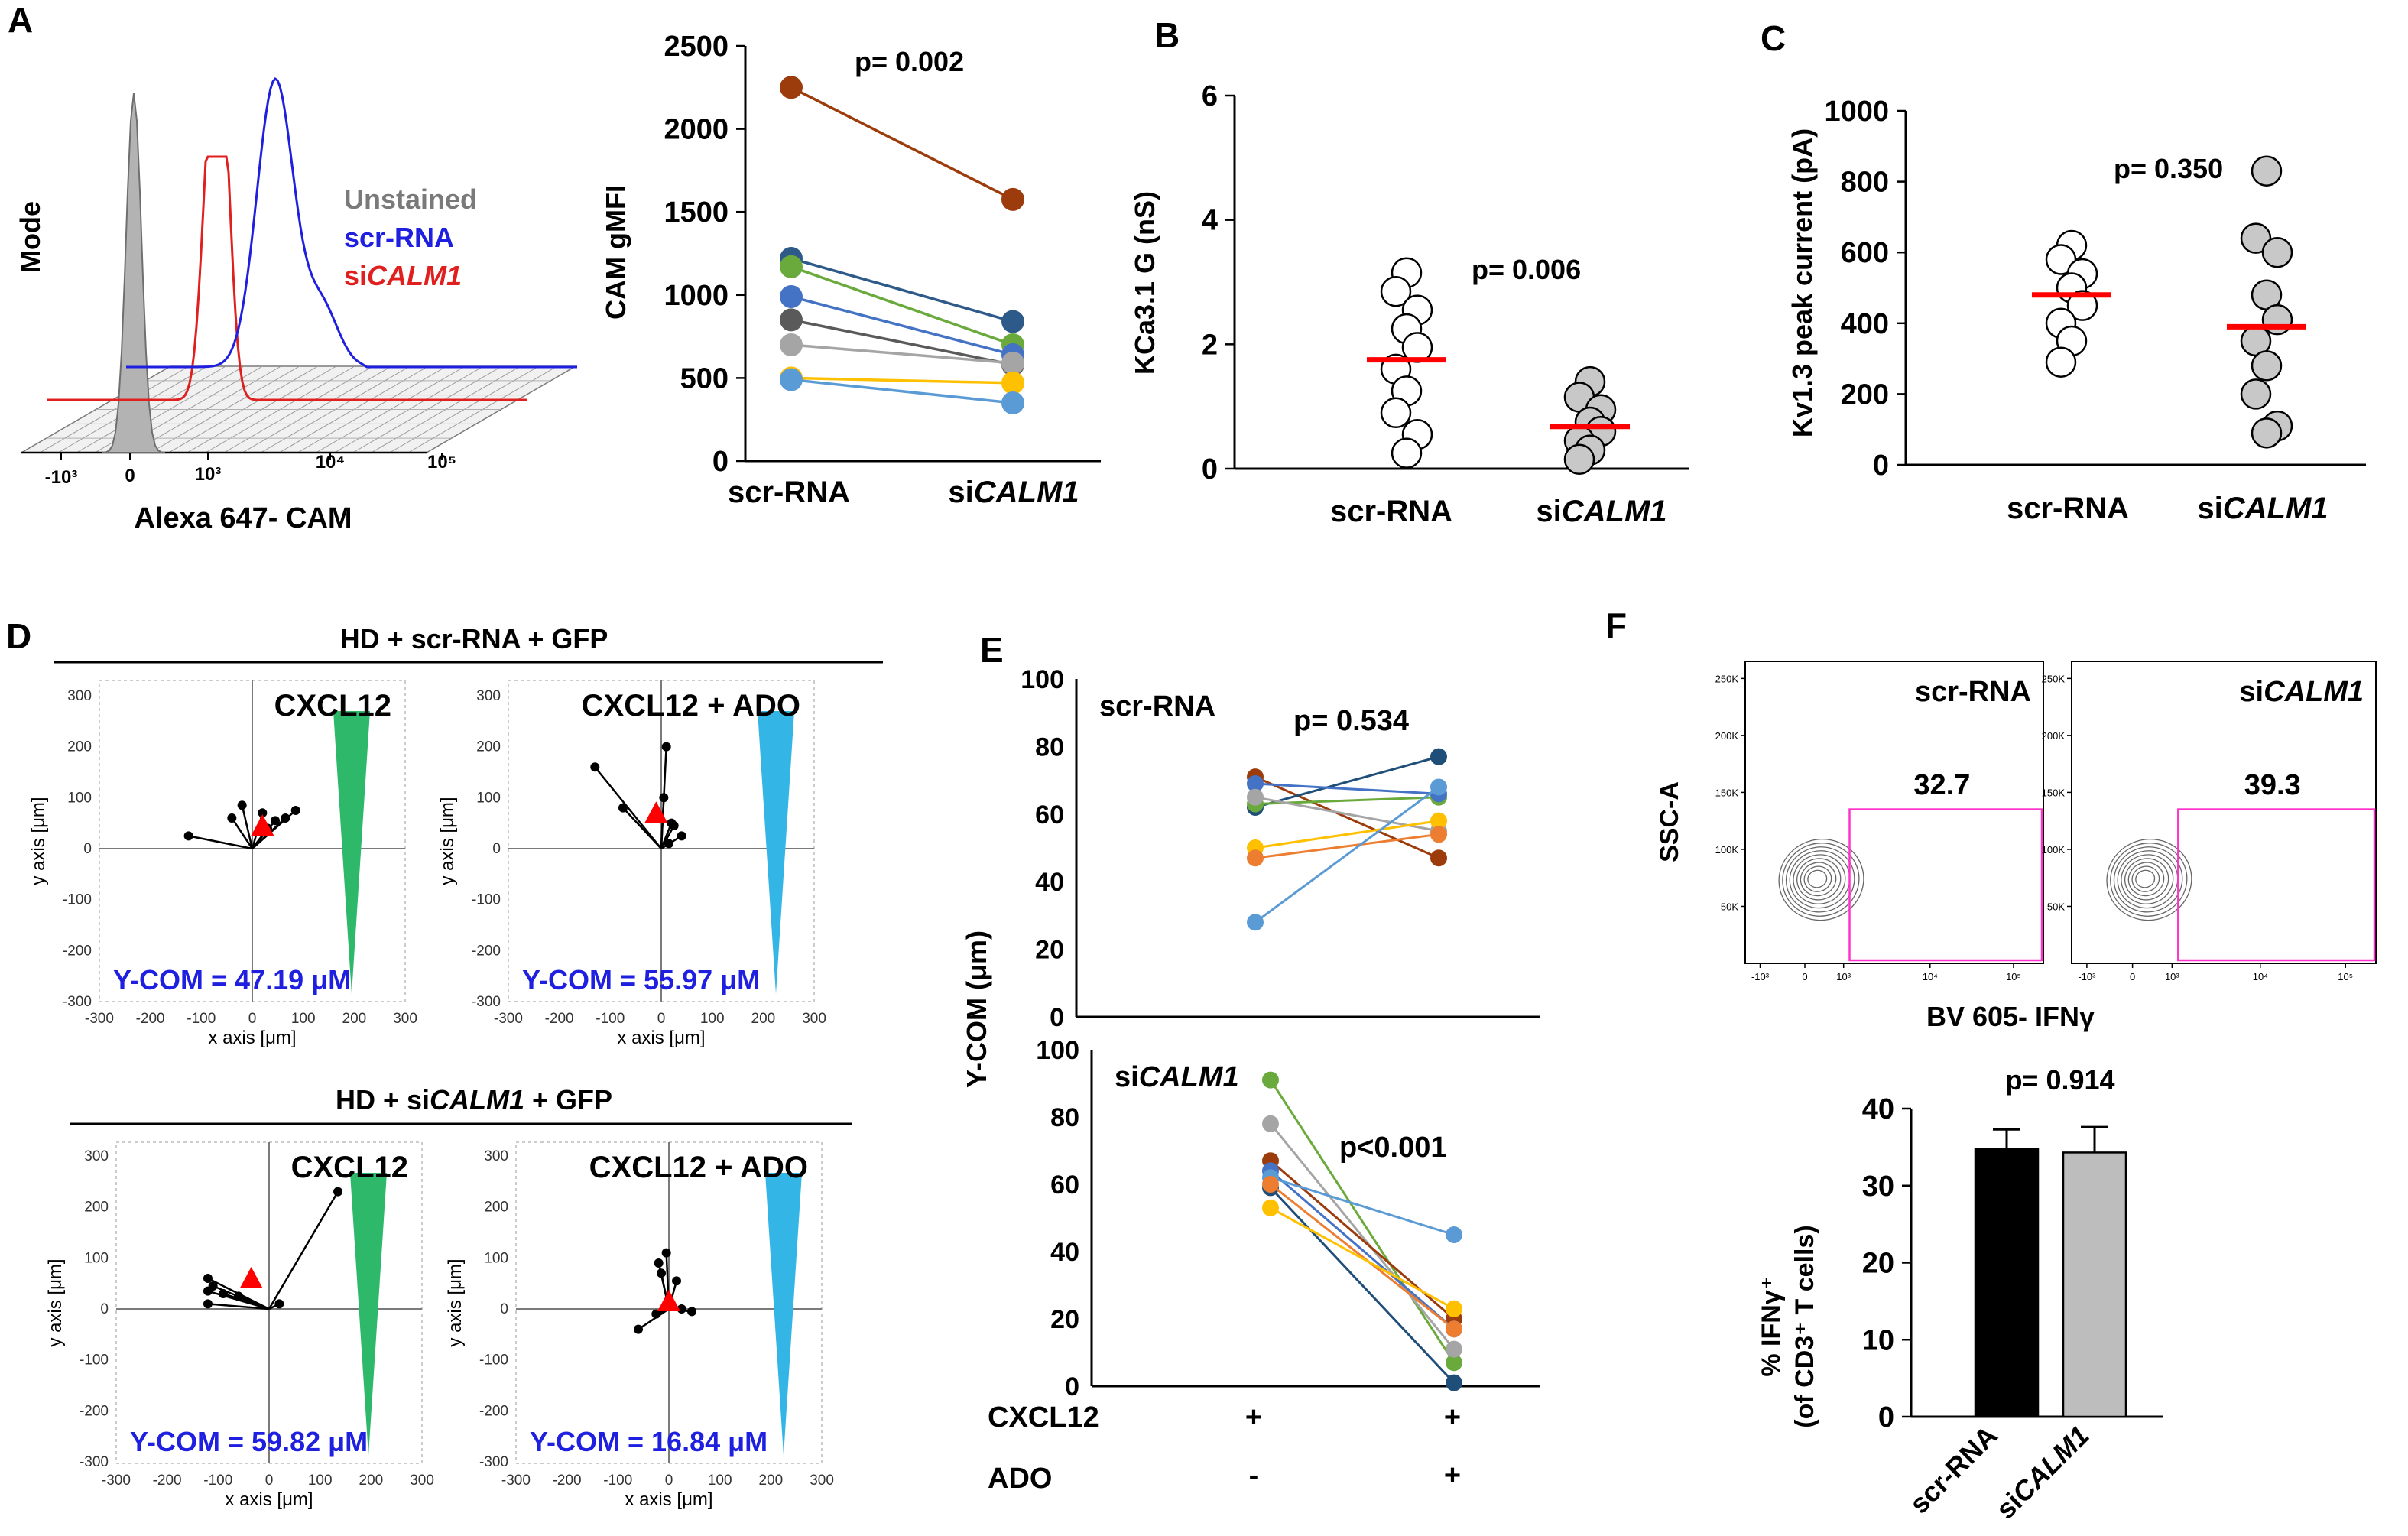 The height and width of the screenshot is (1536, 2408). I want to click on histogram-xlabel: Alexa 647- CAM, so click(243, 518).